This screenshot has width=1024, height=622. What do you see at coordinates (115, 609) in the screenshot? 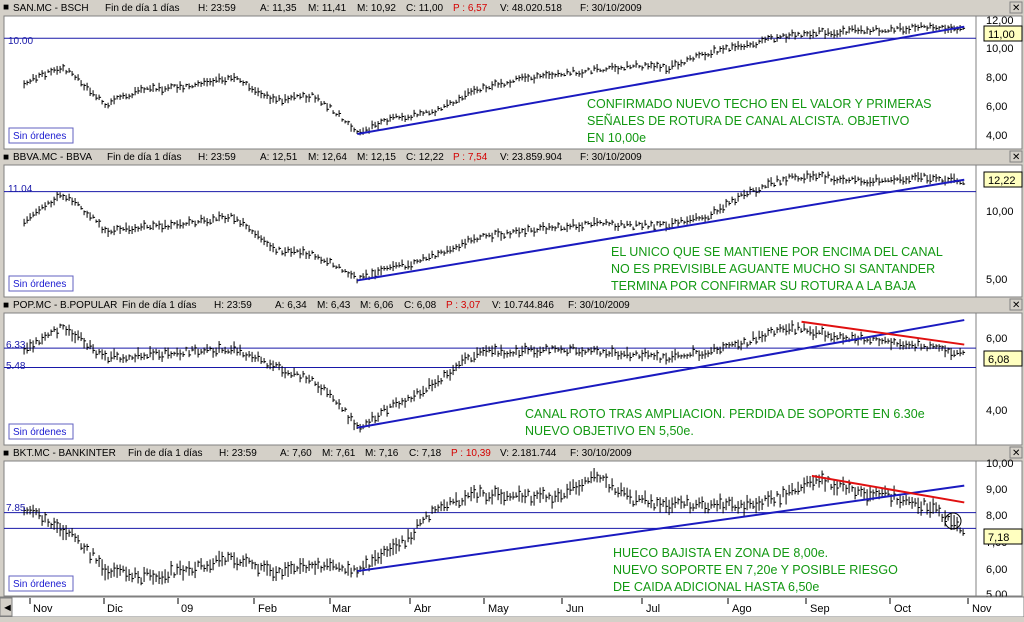
I see `x-tick-label: Dic` at bounding box center [115, 609].